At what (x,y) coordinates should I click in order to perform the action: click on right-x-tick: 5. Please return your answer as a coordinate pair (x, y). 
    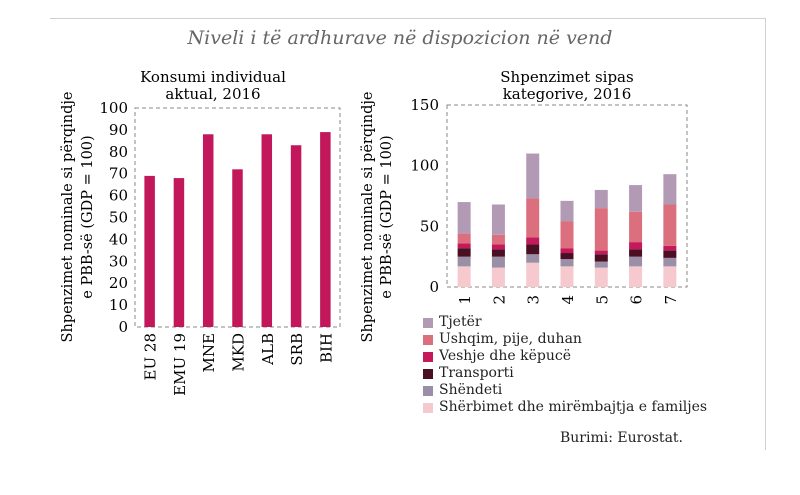
    Looking at the image, I should click on (602, 300).